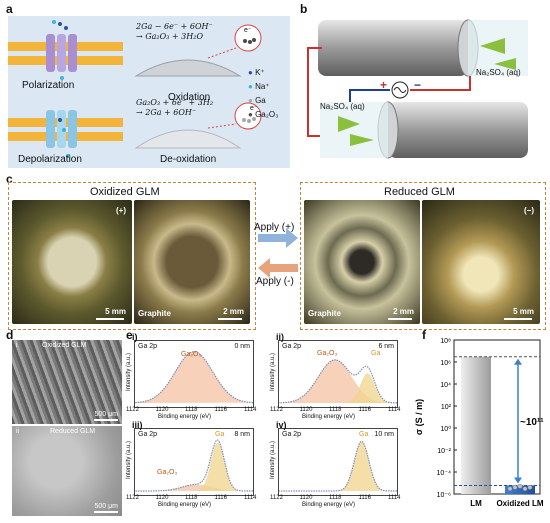 This screenshot has width=550, height=523. Describe the element at coordinates (362, 262) in the screenshot. I see `photo-reduced-graphite: Graphite 2 mm` at that location.